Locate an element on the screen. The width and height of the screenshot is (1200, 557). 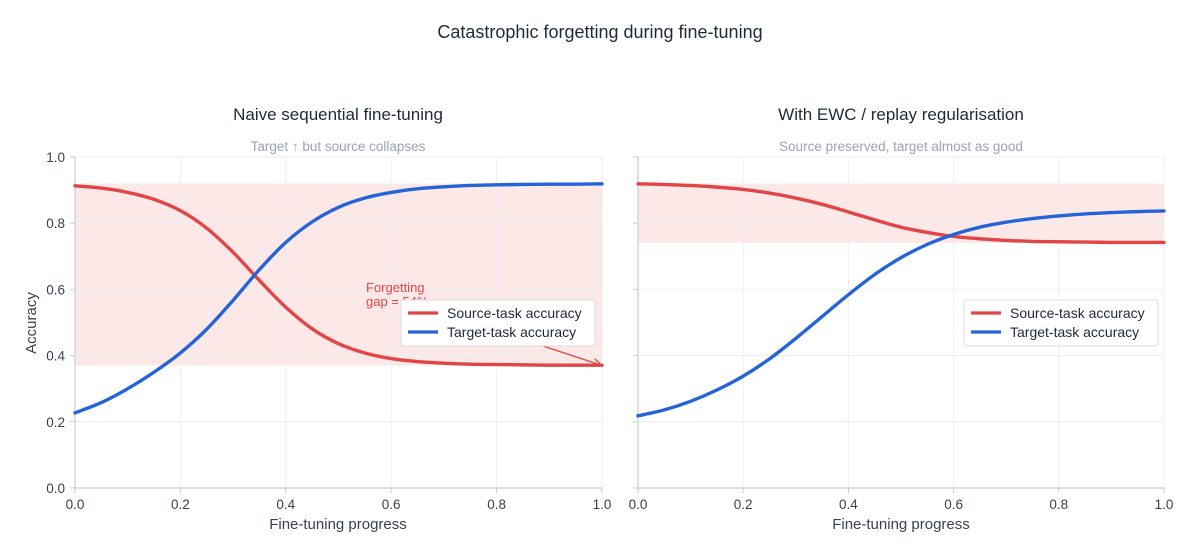
y-tick-labels: 0.0 0.2 0.4 0.6 0.8 1.0 is located at coordinates (55, 323).